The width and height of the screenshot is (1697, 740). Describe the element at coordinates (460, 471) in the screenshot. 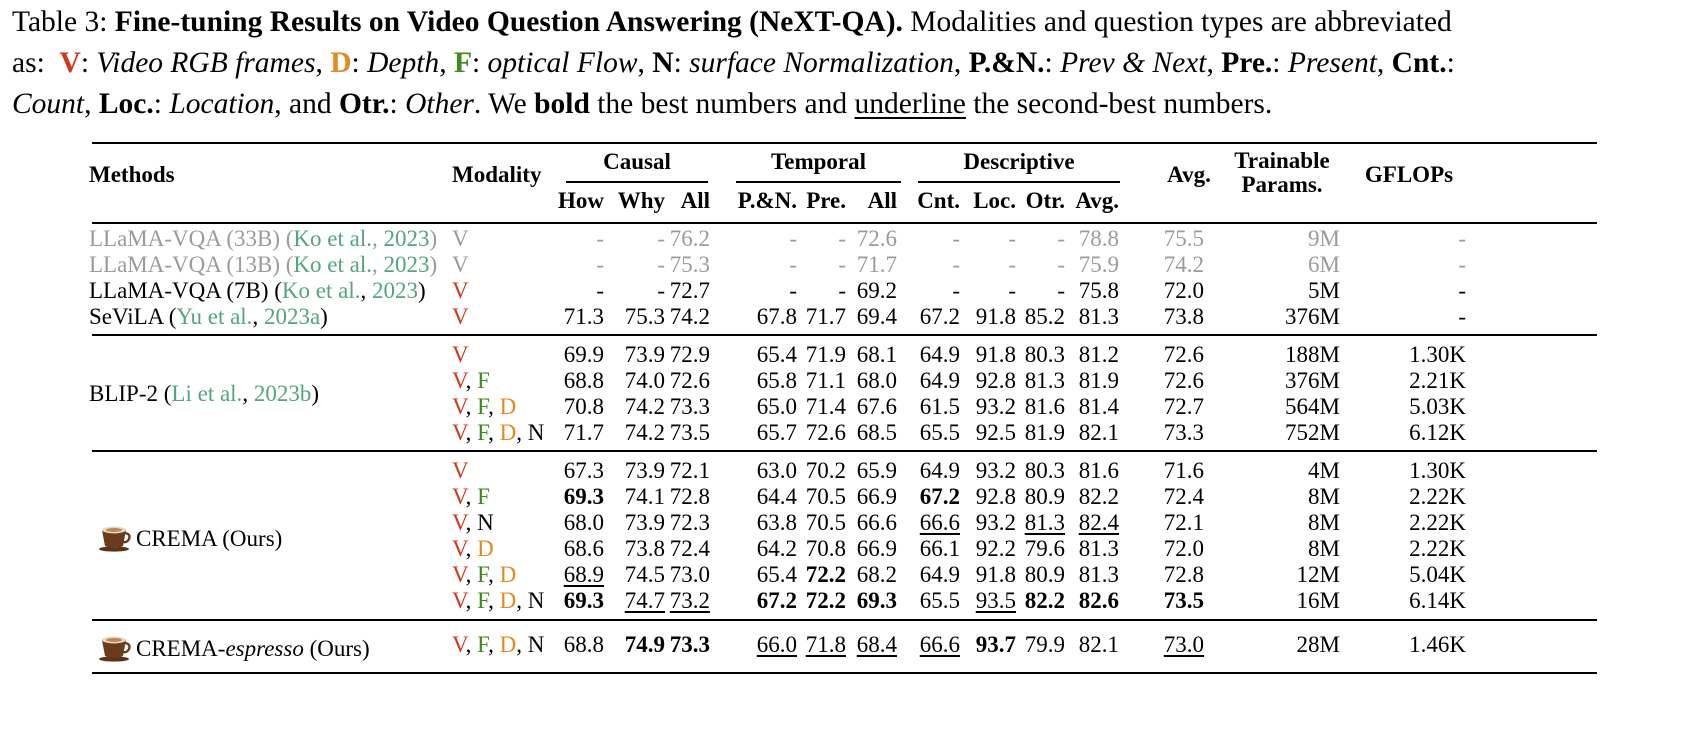

I see `modality-cell: V` at that location.